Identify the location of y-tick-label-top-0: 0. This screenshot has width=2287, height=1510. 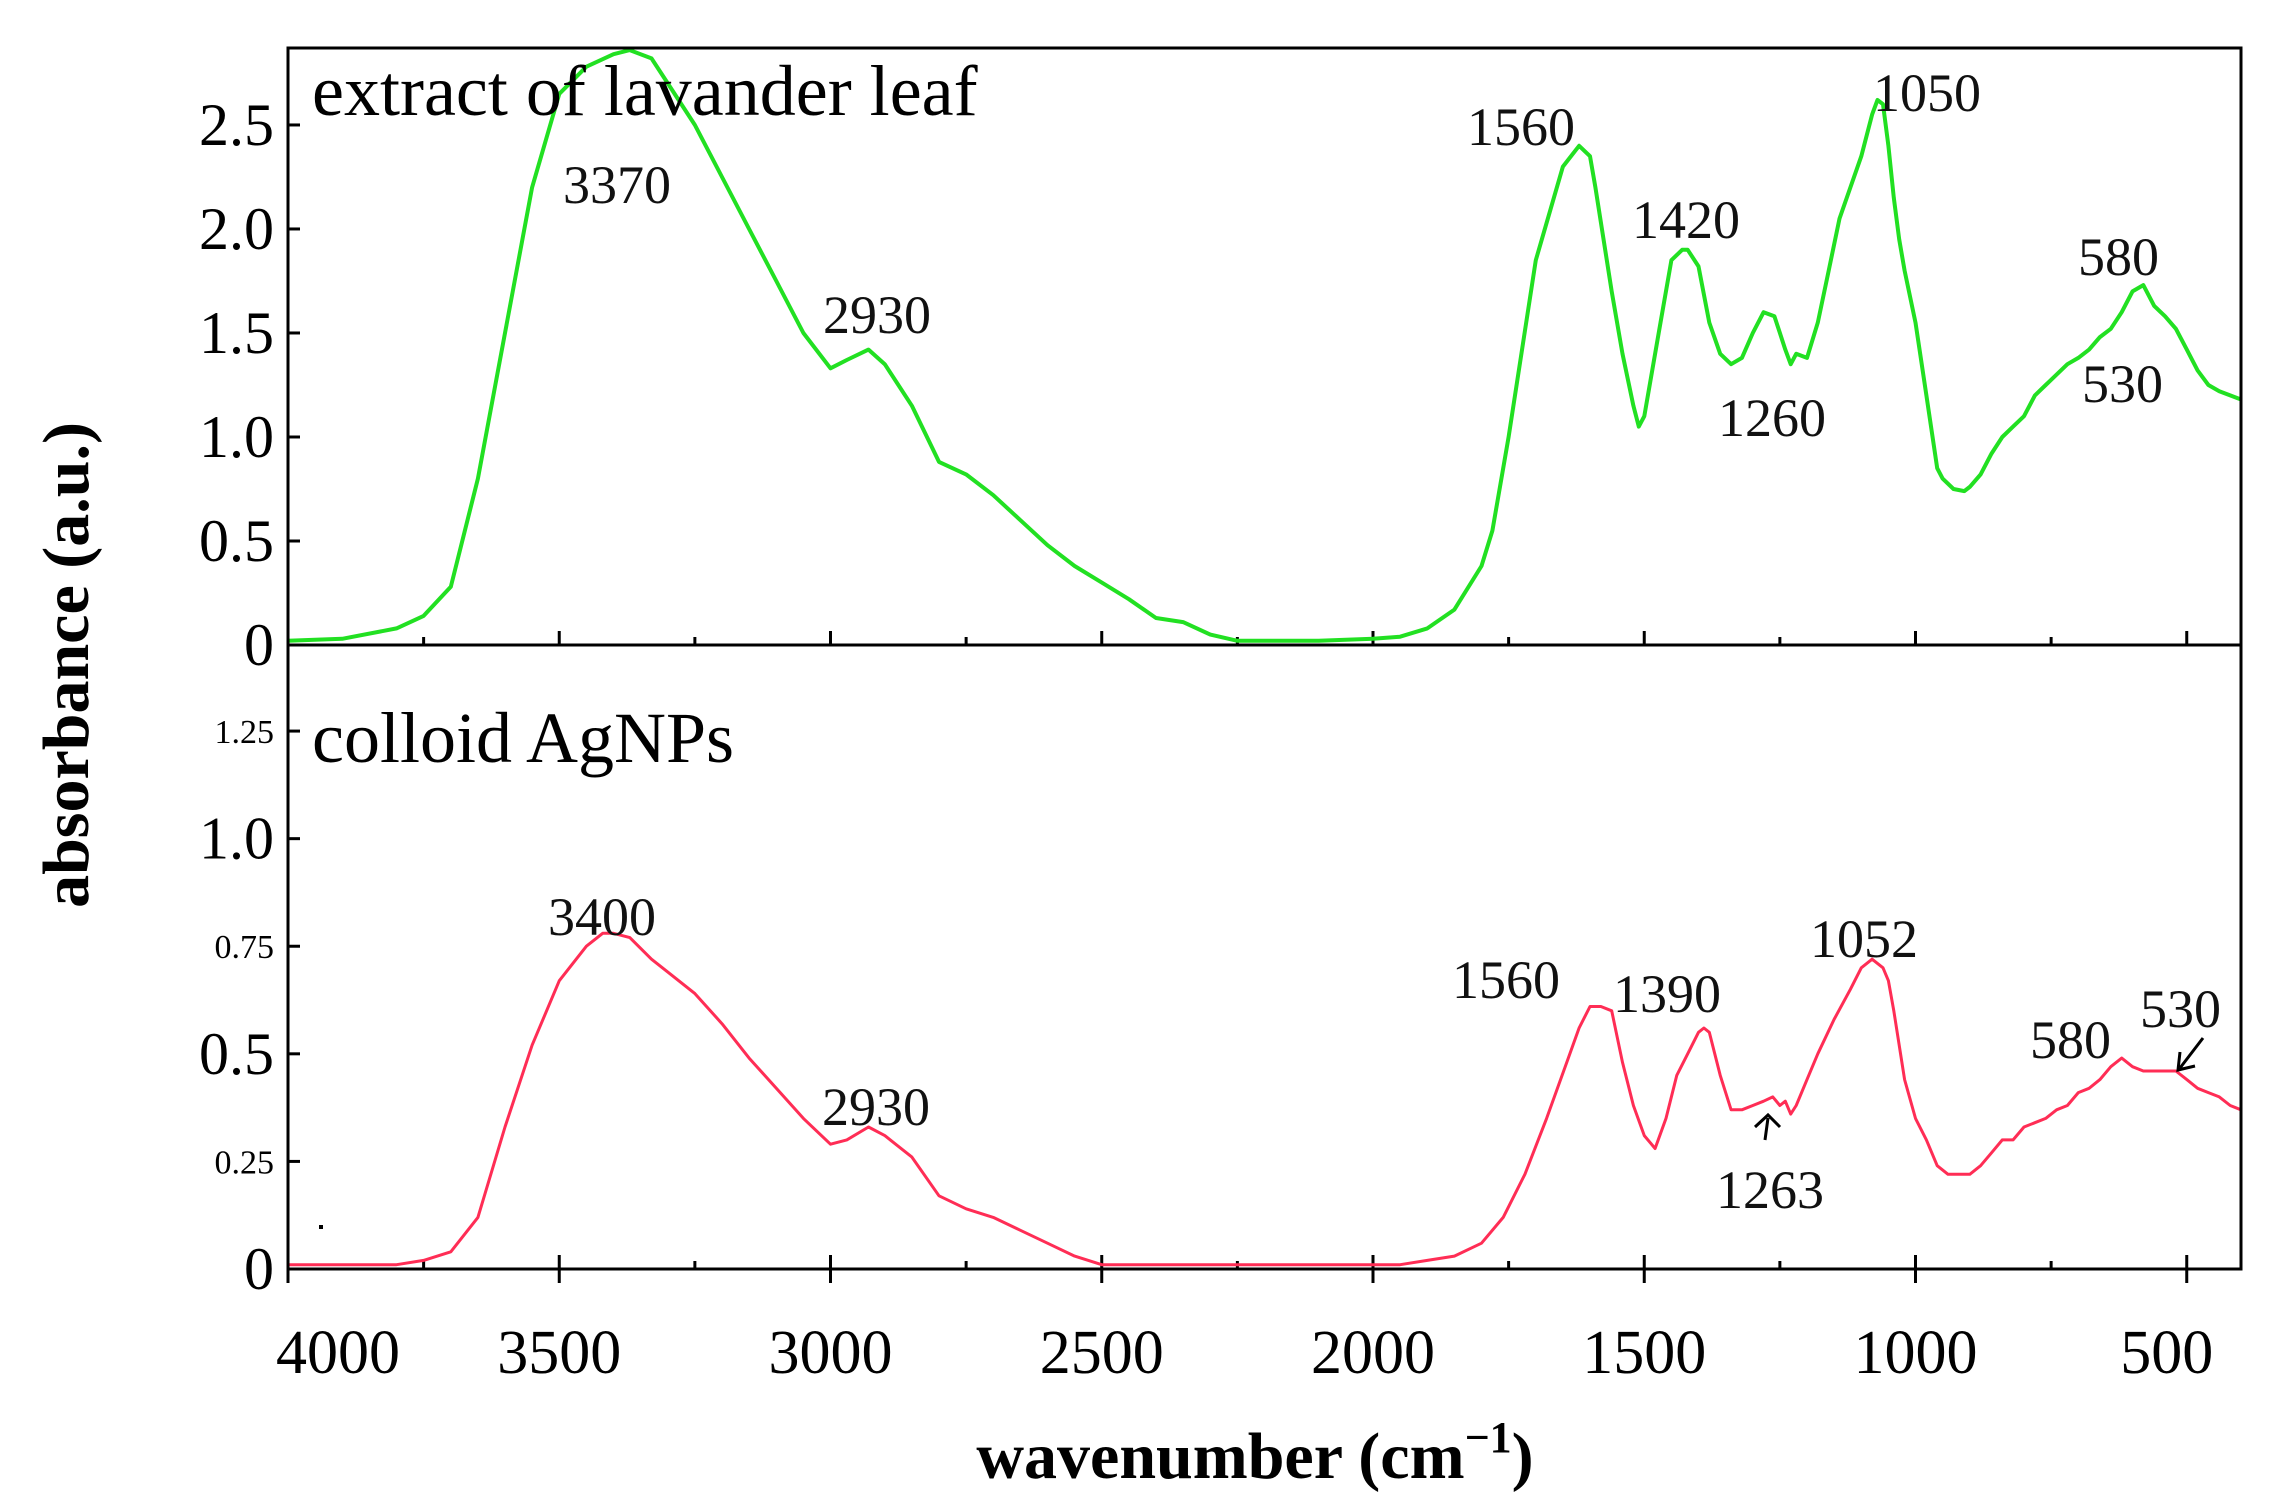
(259, 645).